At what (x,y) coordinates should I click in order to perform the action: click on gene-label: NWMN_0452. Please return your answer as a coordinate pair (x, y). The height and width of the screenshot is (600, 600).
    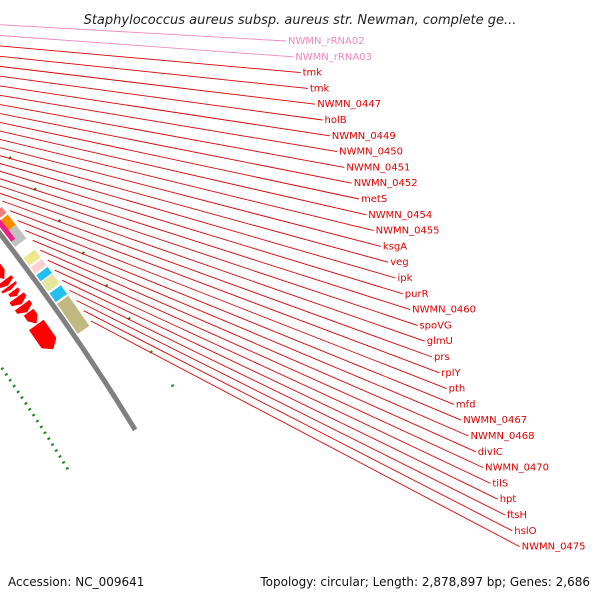
    Looking at the image, I should click on (386, 183).